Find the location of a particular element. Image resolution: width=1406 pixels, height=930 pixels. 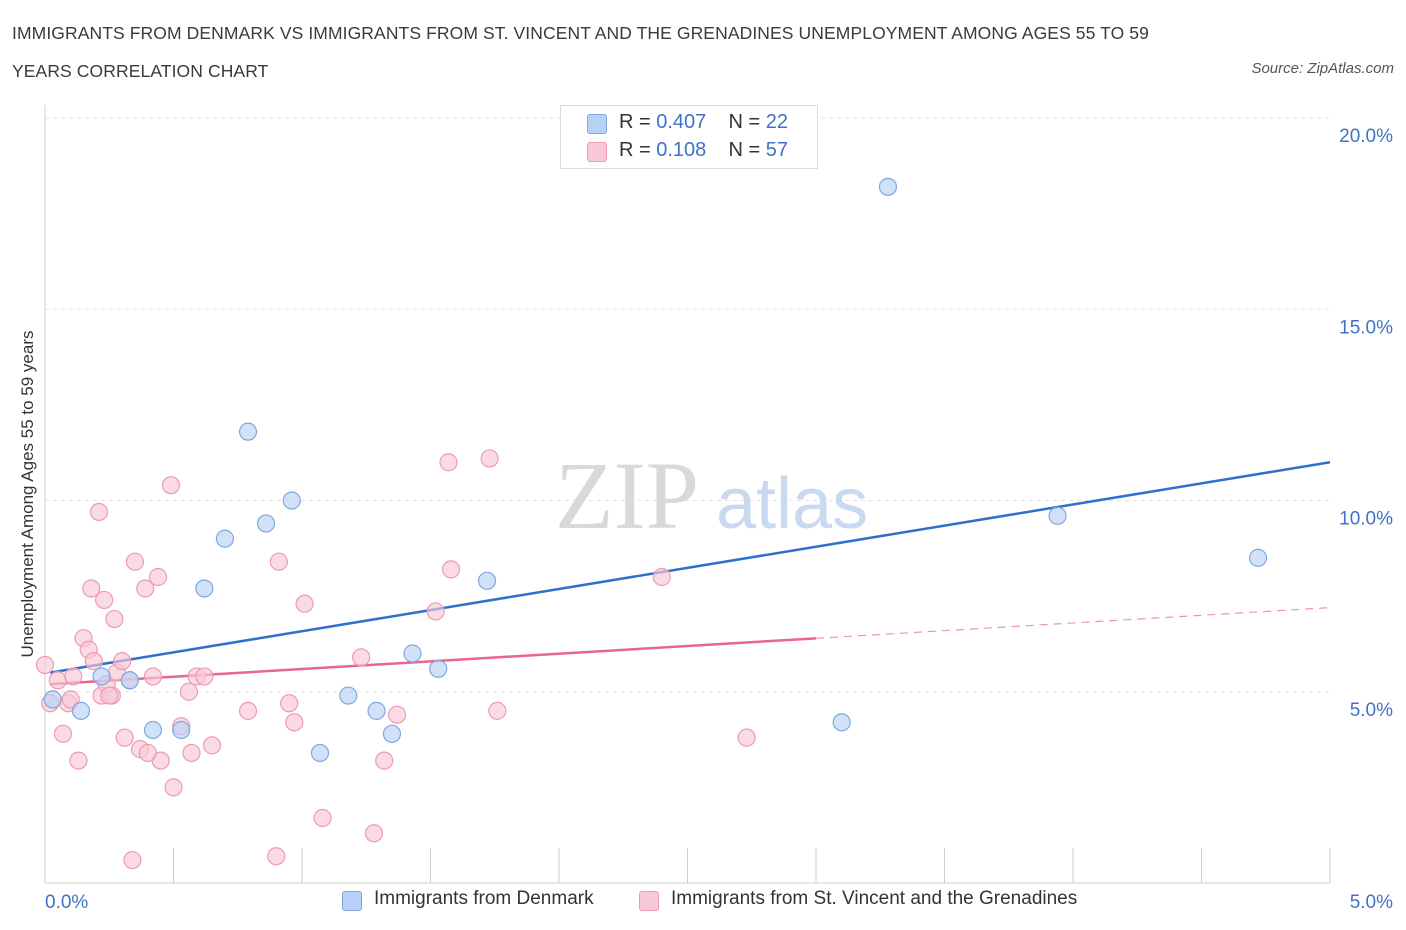

legend-n-value: 57 is located at coordinates (777, 150).